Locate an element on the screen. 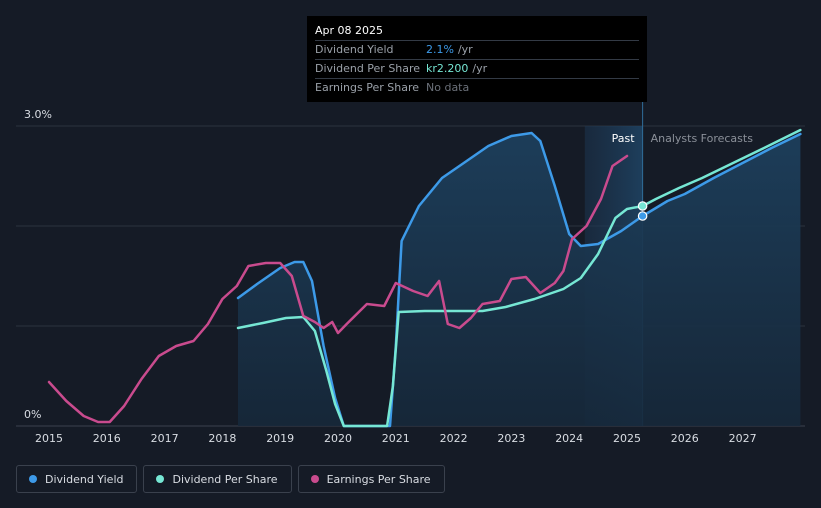 The height and width of the screenshot is (508, 821). tooltip-value: 2.1% is located at coordinates (440, 49).